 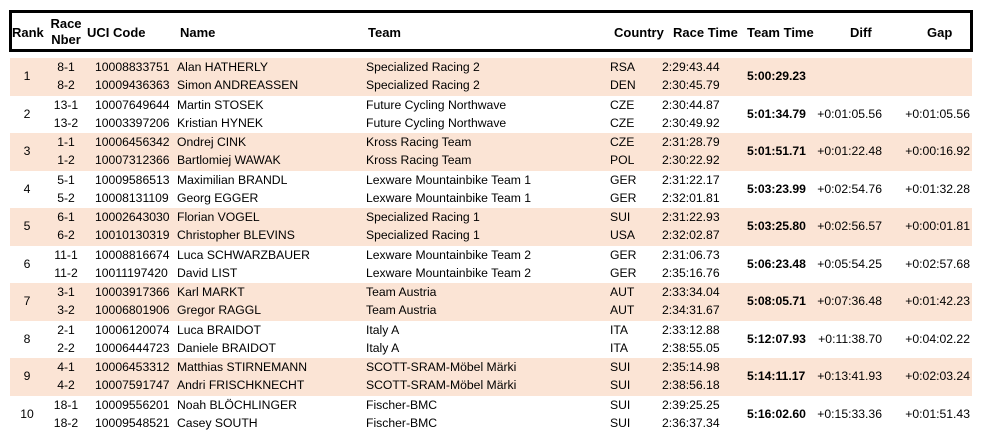 What do you see at coordinates (66, 105) in the screenshot?
I see `race-nber-cell: 13-1` at bounding box center [66, 105].